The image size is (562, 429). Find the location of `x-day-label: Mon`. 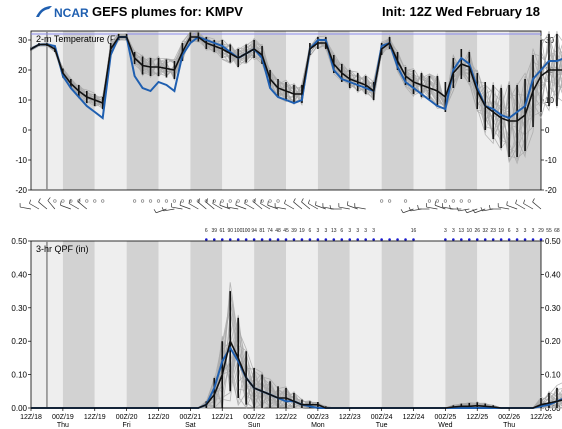

x-day-label: Mon is located at coordinates (318, 425).